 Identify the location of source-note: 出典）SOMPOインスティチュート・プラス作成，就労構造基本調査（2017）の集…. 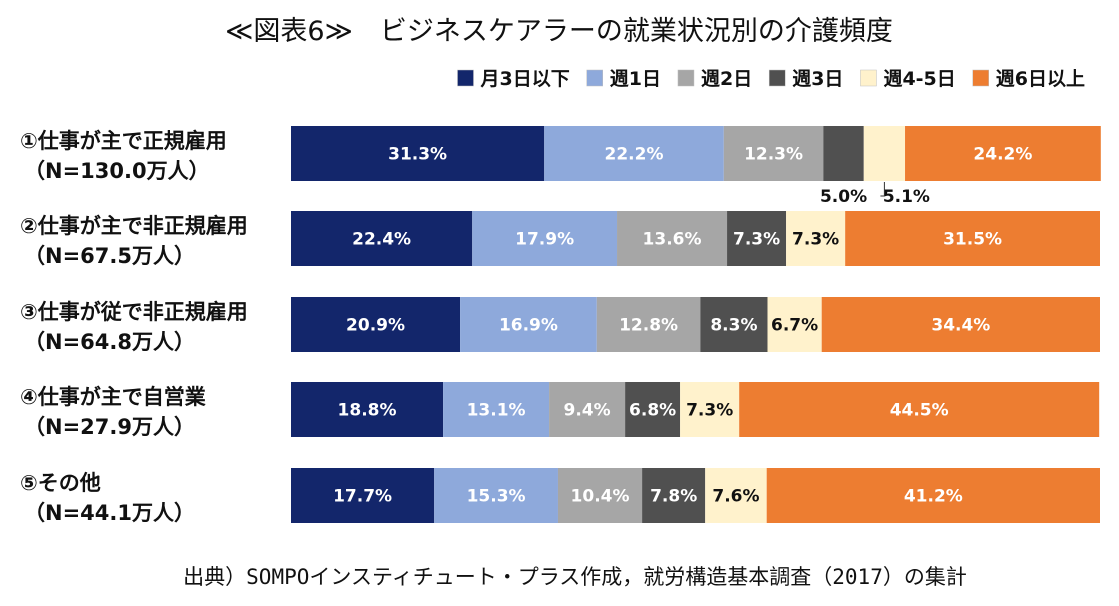
(575, 577).